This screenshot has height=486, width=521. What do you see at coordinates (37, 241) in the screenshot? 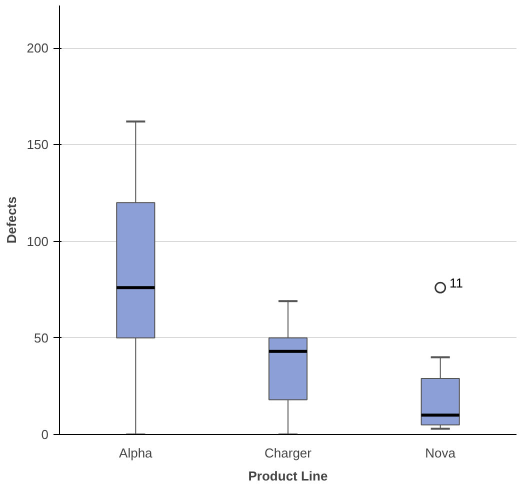
I see `y-tick-label: 100` at bounding box center [37, 241].